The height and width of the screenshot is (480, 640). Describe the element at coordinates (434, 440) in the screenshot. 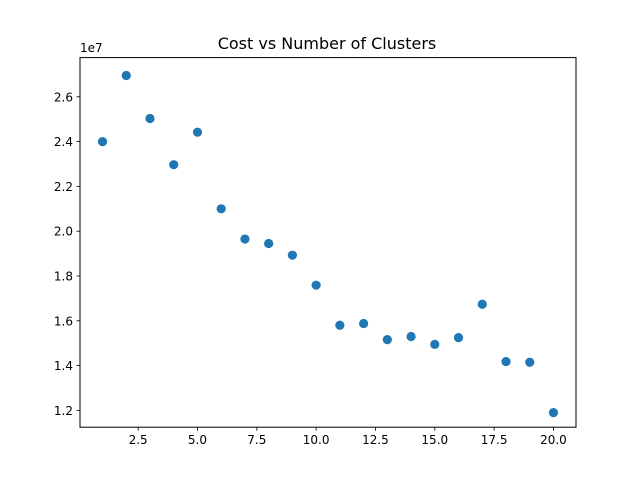

I see `x-tick-label: 15.0` at that location.